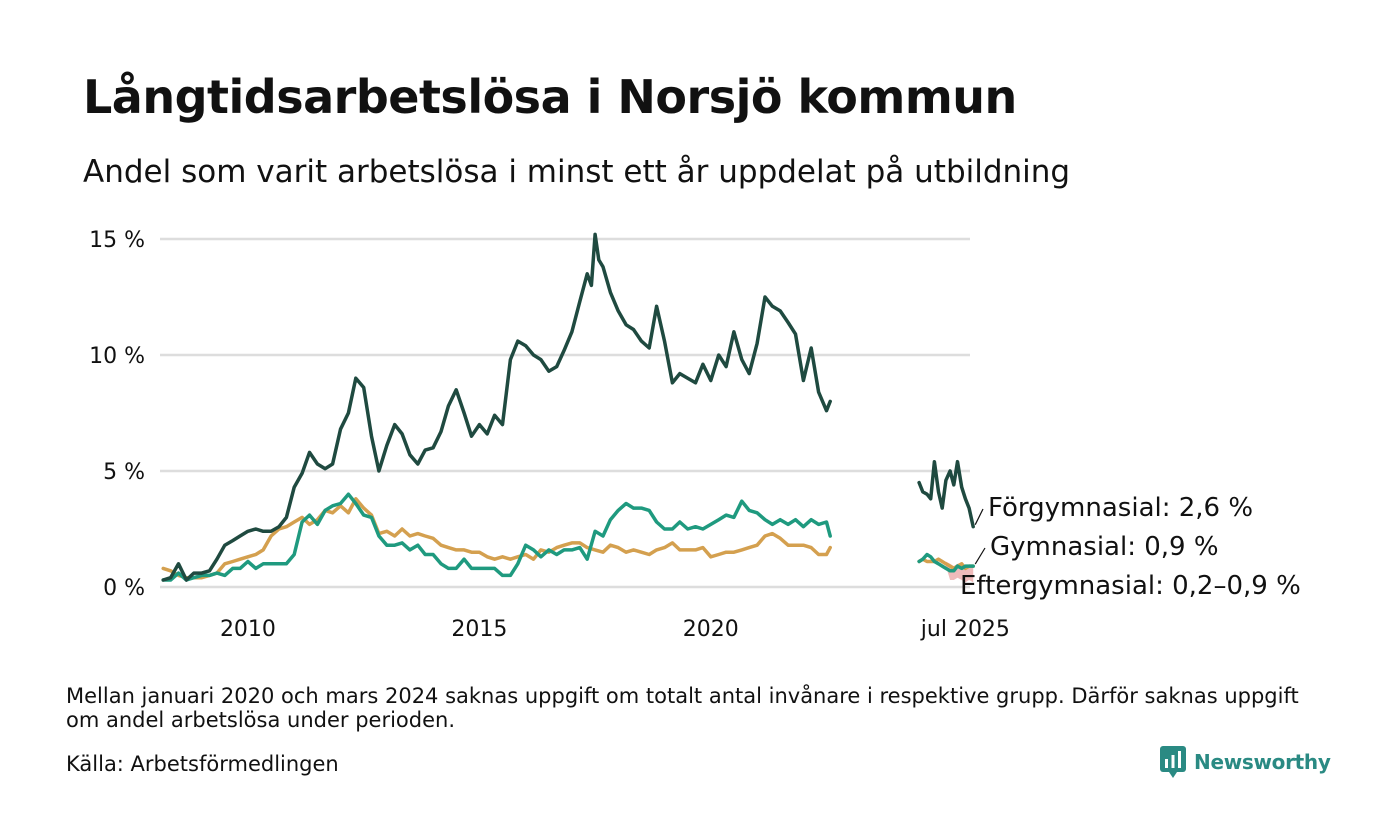 The width and height of the screenshot is (1400, 840). I want to click on series-line-eftergymnasial, so click(568, 538).